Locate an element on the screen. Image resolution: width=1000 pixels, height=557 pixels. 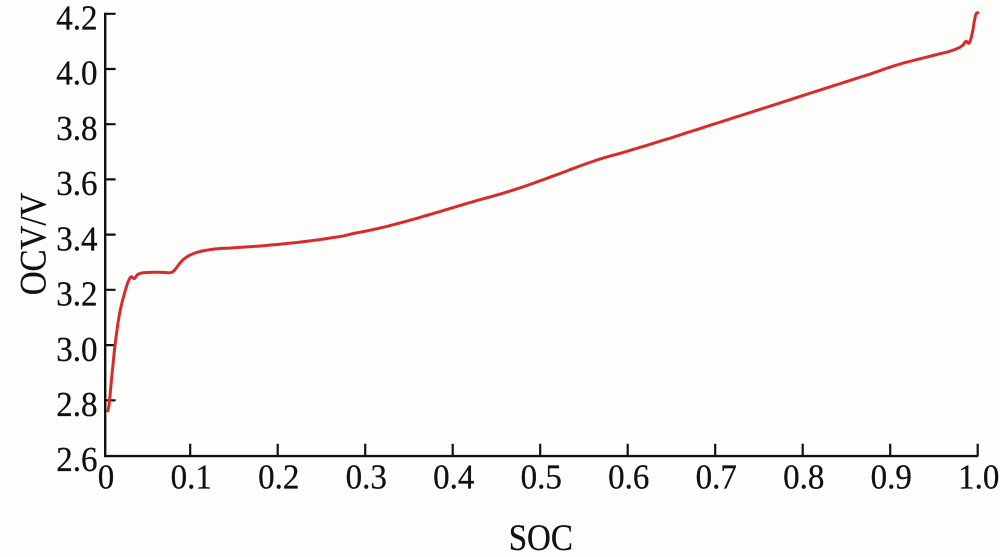
svg-text: 0.8 is located at coordinates (803, 477).